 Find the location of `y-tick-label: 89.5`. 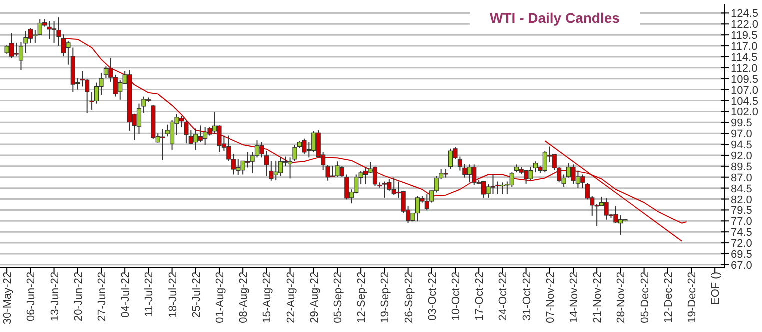

y-tick-label: 89.5 is located at coordinates (741, 167).